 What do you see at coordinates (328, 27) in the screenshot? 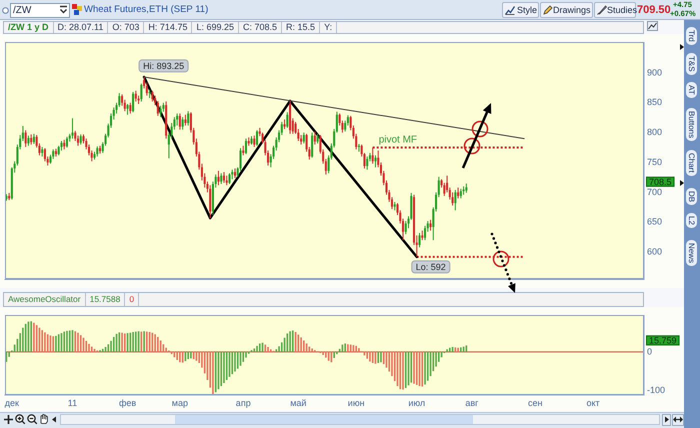
I see `text: Y:` at bounding box center [328, 27].